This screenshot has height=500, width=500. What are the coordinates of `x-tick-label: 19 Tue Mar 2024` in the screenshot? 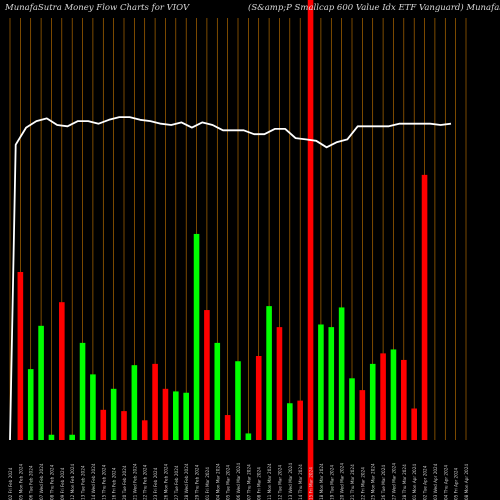 It's located at (331, 482).